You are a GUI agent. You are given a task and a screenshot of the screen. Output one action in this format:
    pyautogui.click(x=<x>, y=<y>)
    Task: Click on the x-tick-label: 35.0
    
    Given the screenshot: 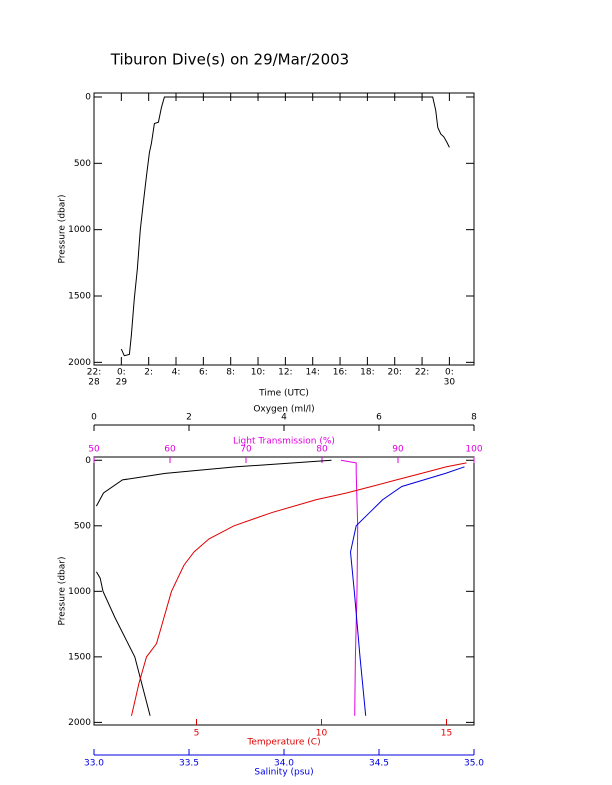 What is the action you would take?
    pyautogui.click(x=474, y=764)
    